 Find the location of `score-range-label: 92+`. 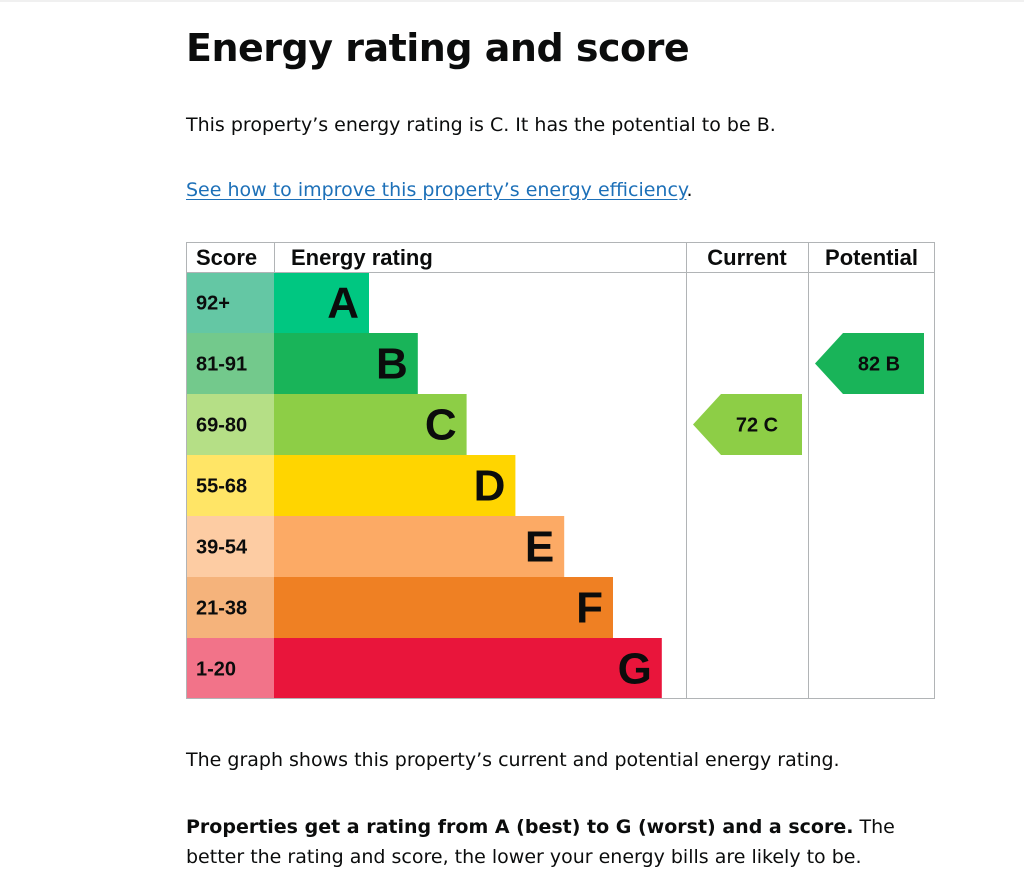

score-range-label: 92+ is located at coordinates (213, 304).